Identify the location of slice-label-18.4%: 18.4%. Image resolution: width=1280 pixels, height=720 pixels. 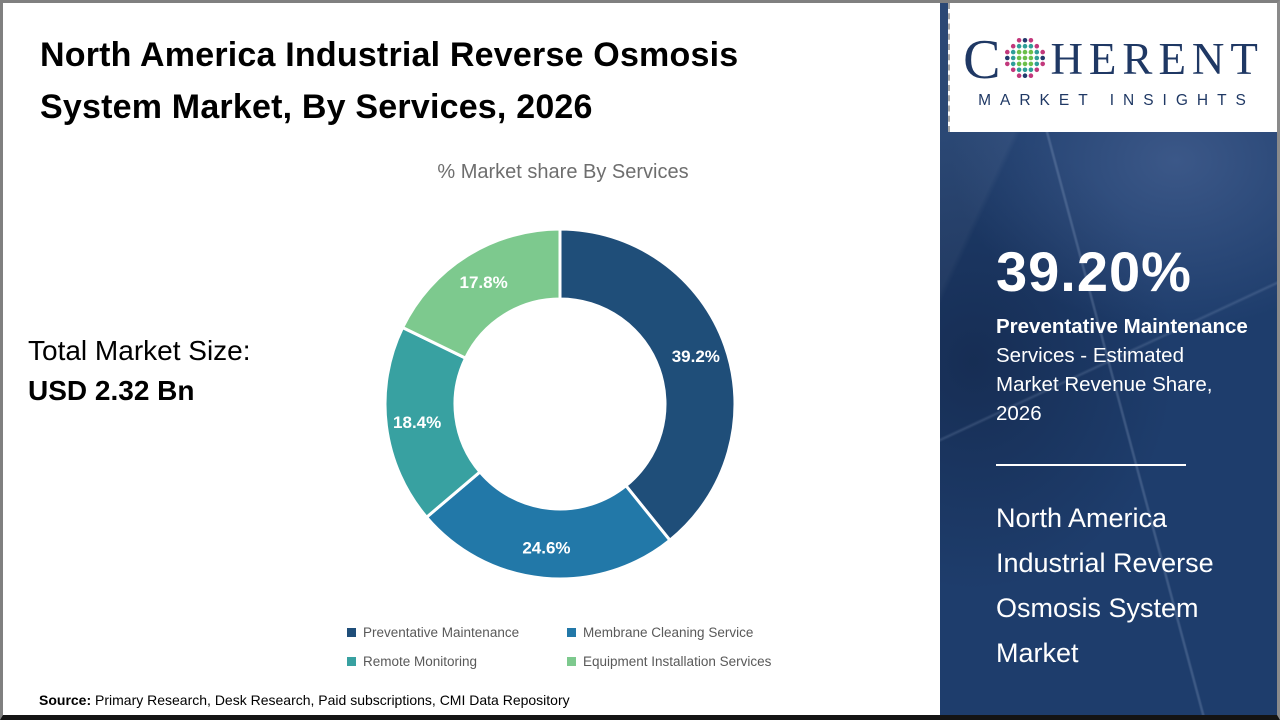
(417, 422).